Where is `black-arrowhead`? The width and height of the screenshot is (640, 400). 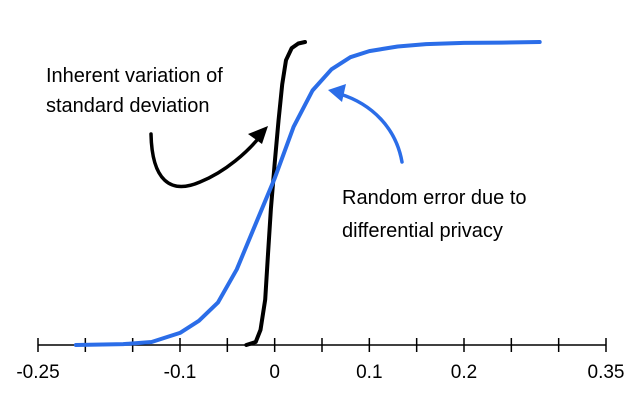 black-arrowhead is located at coordinates (258, 135).